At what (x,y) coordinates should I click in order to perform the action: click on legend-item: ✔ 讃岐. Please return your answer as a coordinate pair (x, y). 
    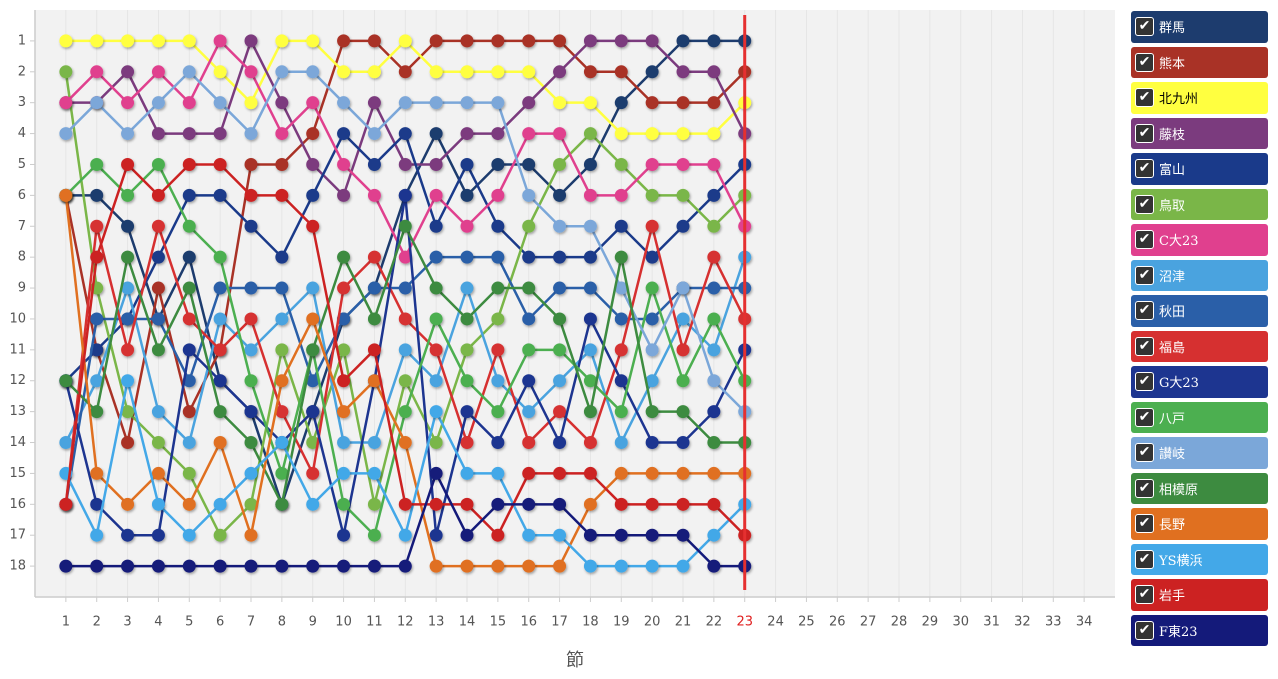
    Looking at the image, I should click on (1199, 453).